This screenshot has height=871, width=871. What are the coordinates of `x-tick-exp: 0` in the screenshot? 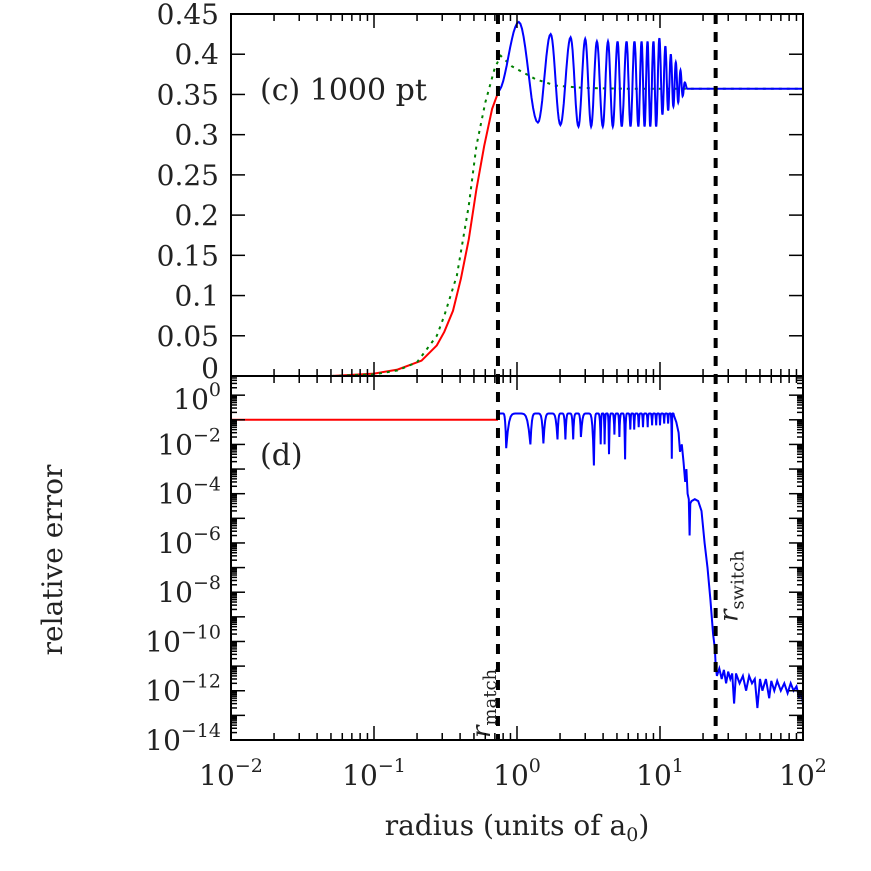 It's located at (535, 766).